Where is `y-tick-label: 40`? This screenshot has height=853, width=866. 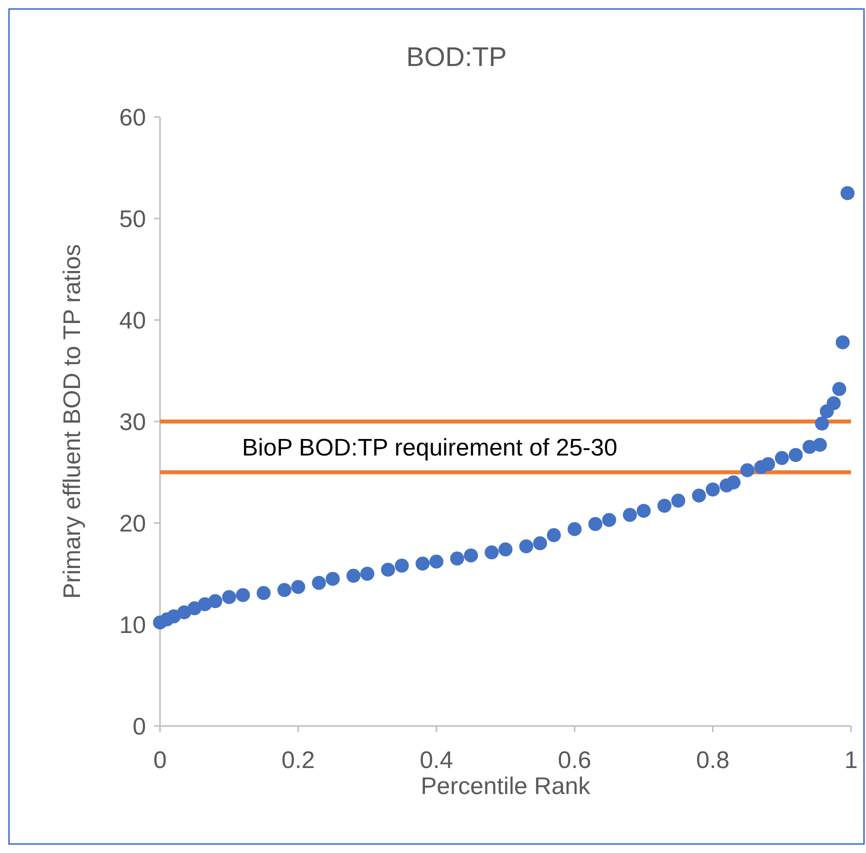 y-tick-label: 40 is located at coordinates (132, 320).